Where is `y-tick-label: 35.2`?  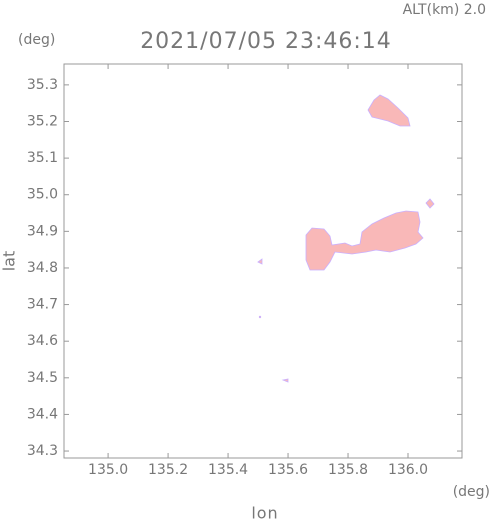
y-tick-label: 35.2 is located at coordinates (42, 121).